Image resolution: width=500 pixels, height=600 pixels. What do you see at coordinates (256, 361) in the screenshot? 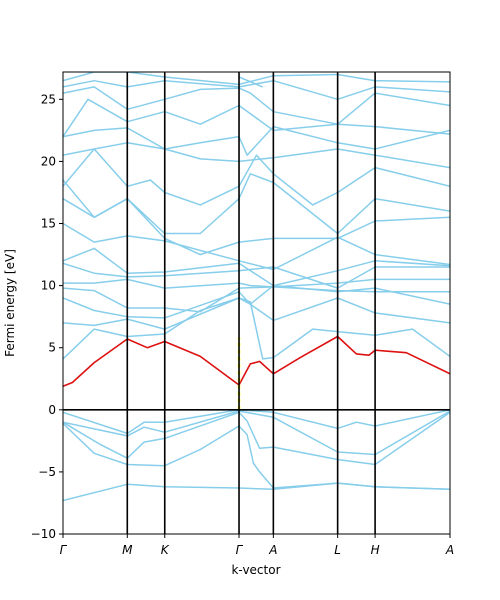
I see `highlighted-band-line` at bounding box center [256, 361].